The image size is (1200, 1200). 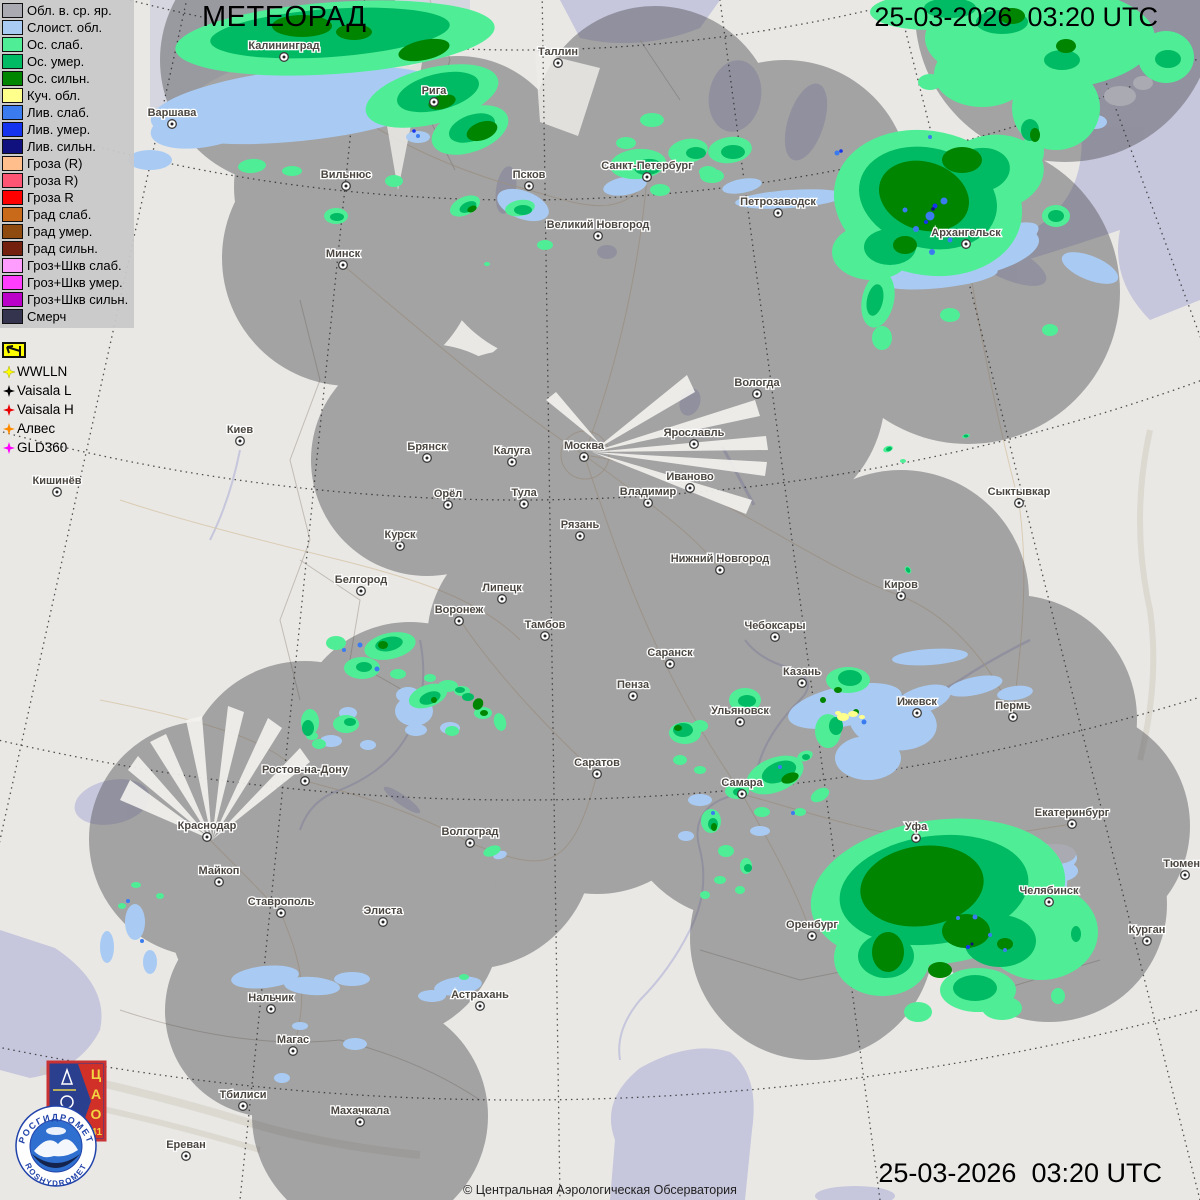 I want to click on city-label: Санкт-Петербург, so click(x=647, y=166).